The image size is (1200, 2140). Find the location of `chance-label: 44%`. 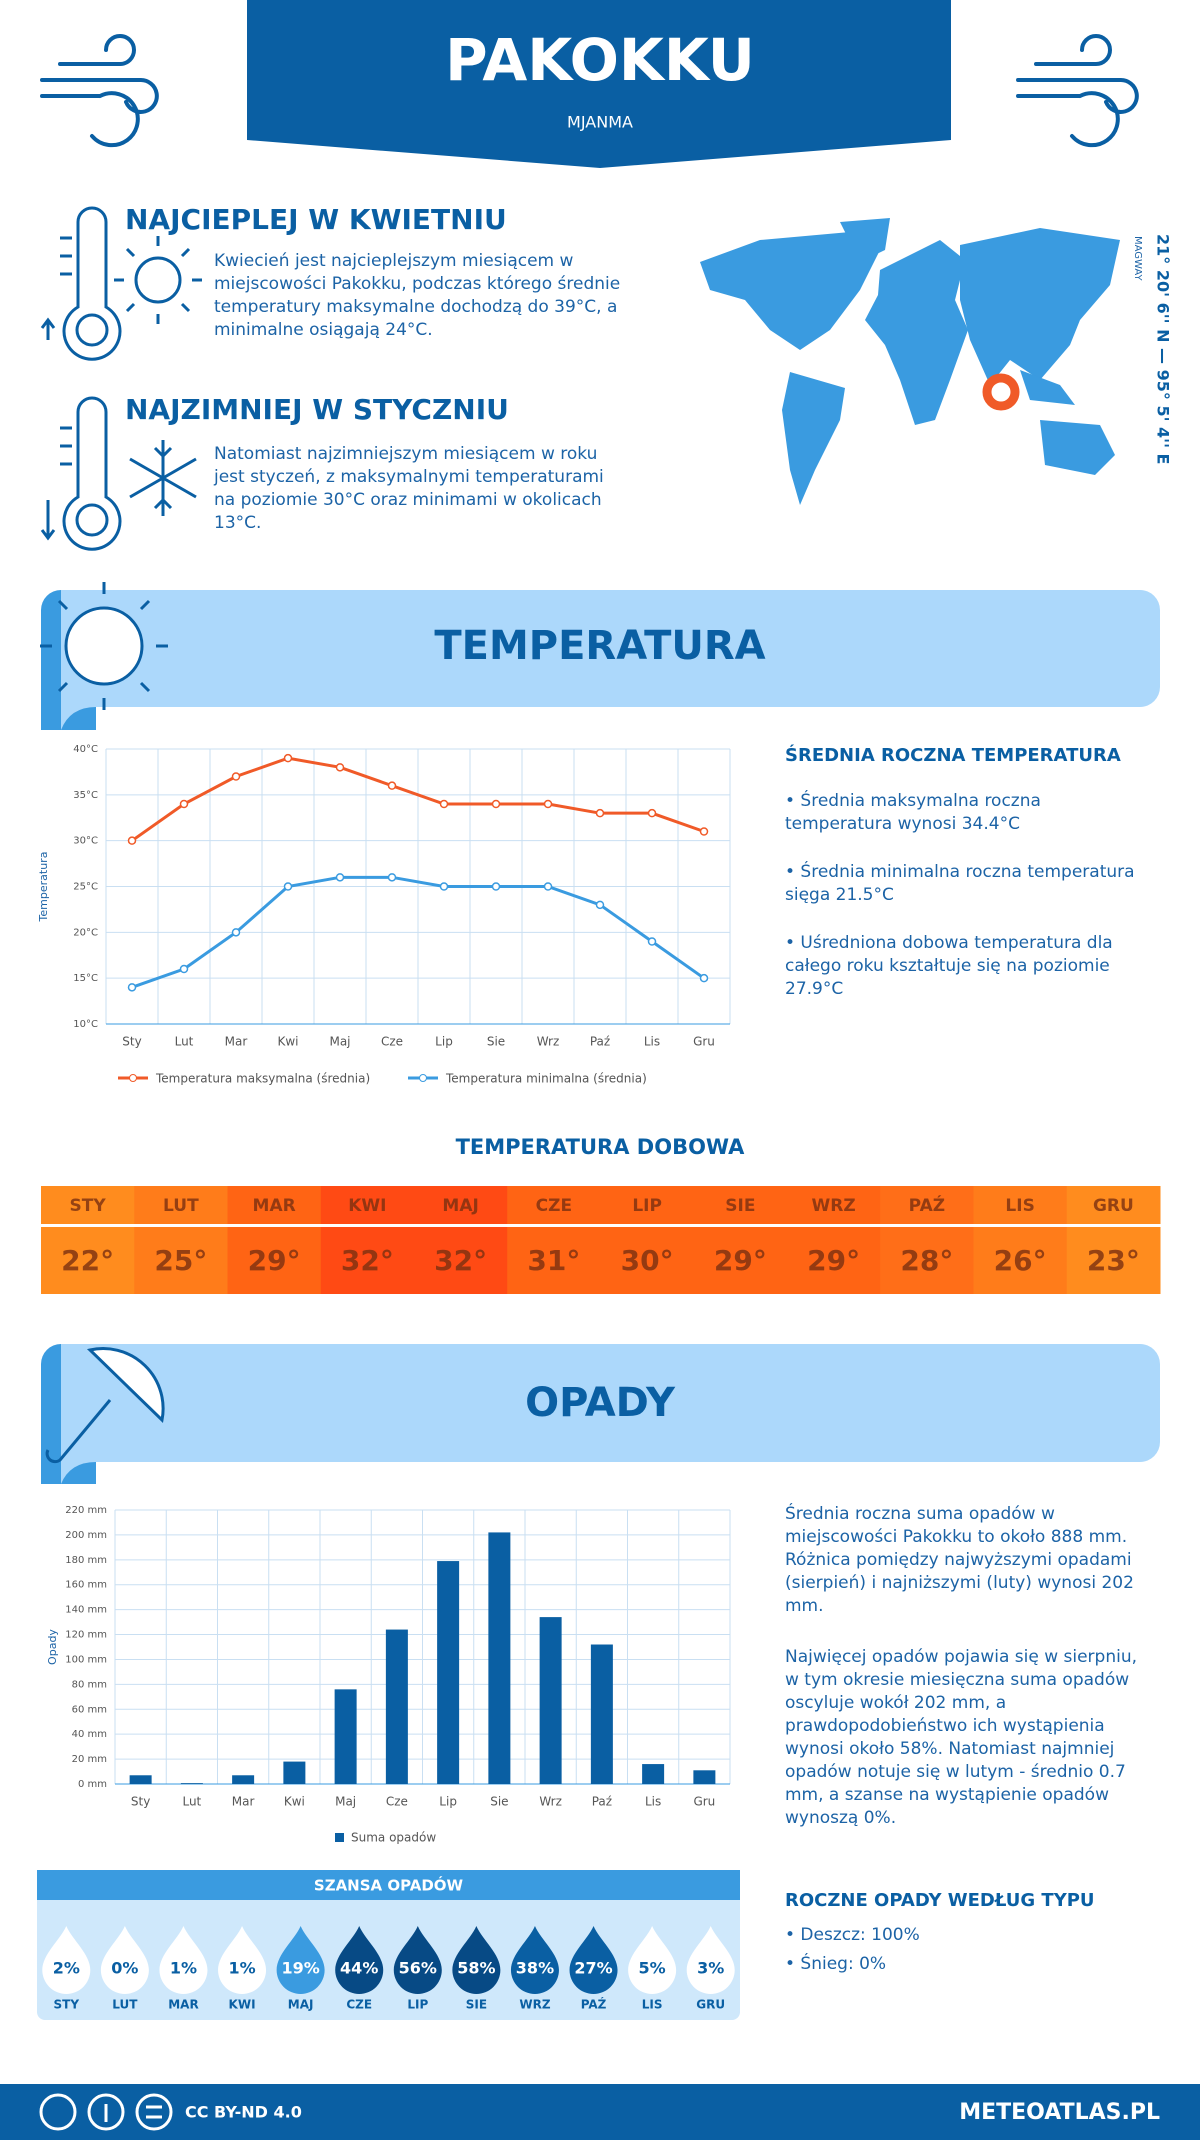

chance-label: 44% is located at coordinates (359, 1968).